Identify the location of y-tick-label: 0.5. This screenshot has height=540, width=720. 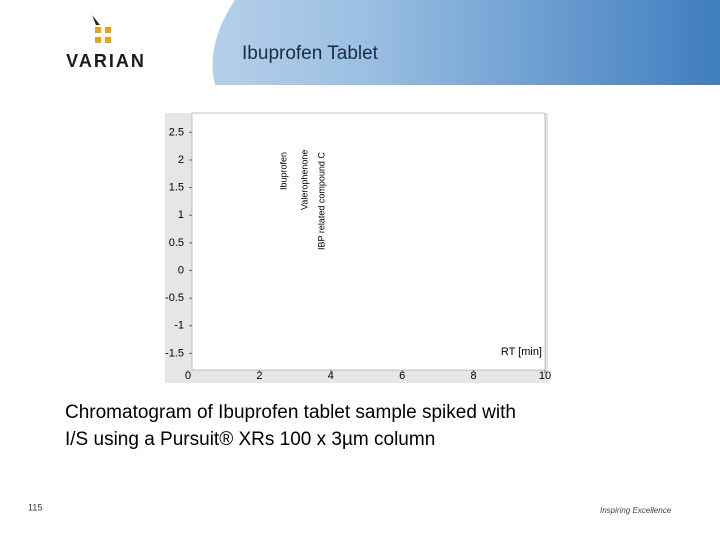
(176, 243).